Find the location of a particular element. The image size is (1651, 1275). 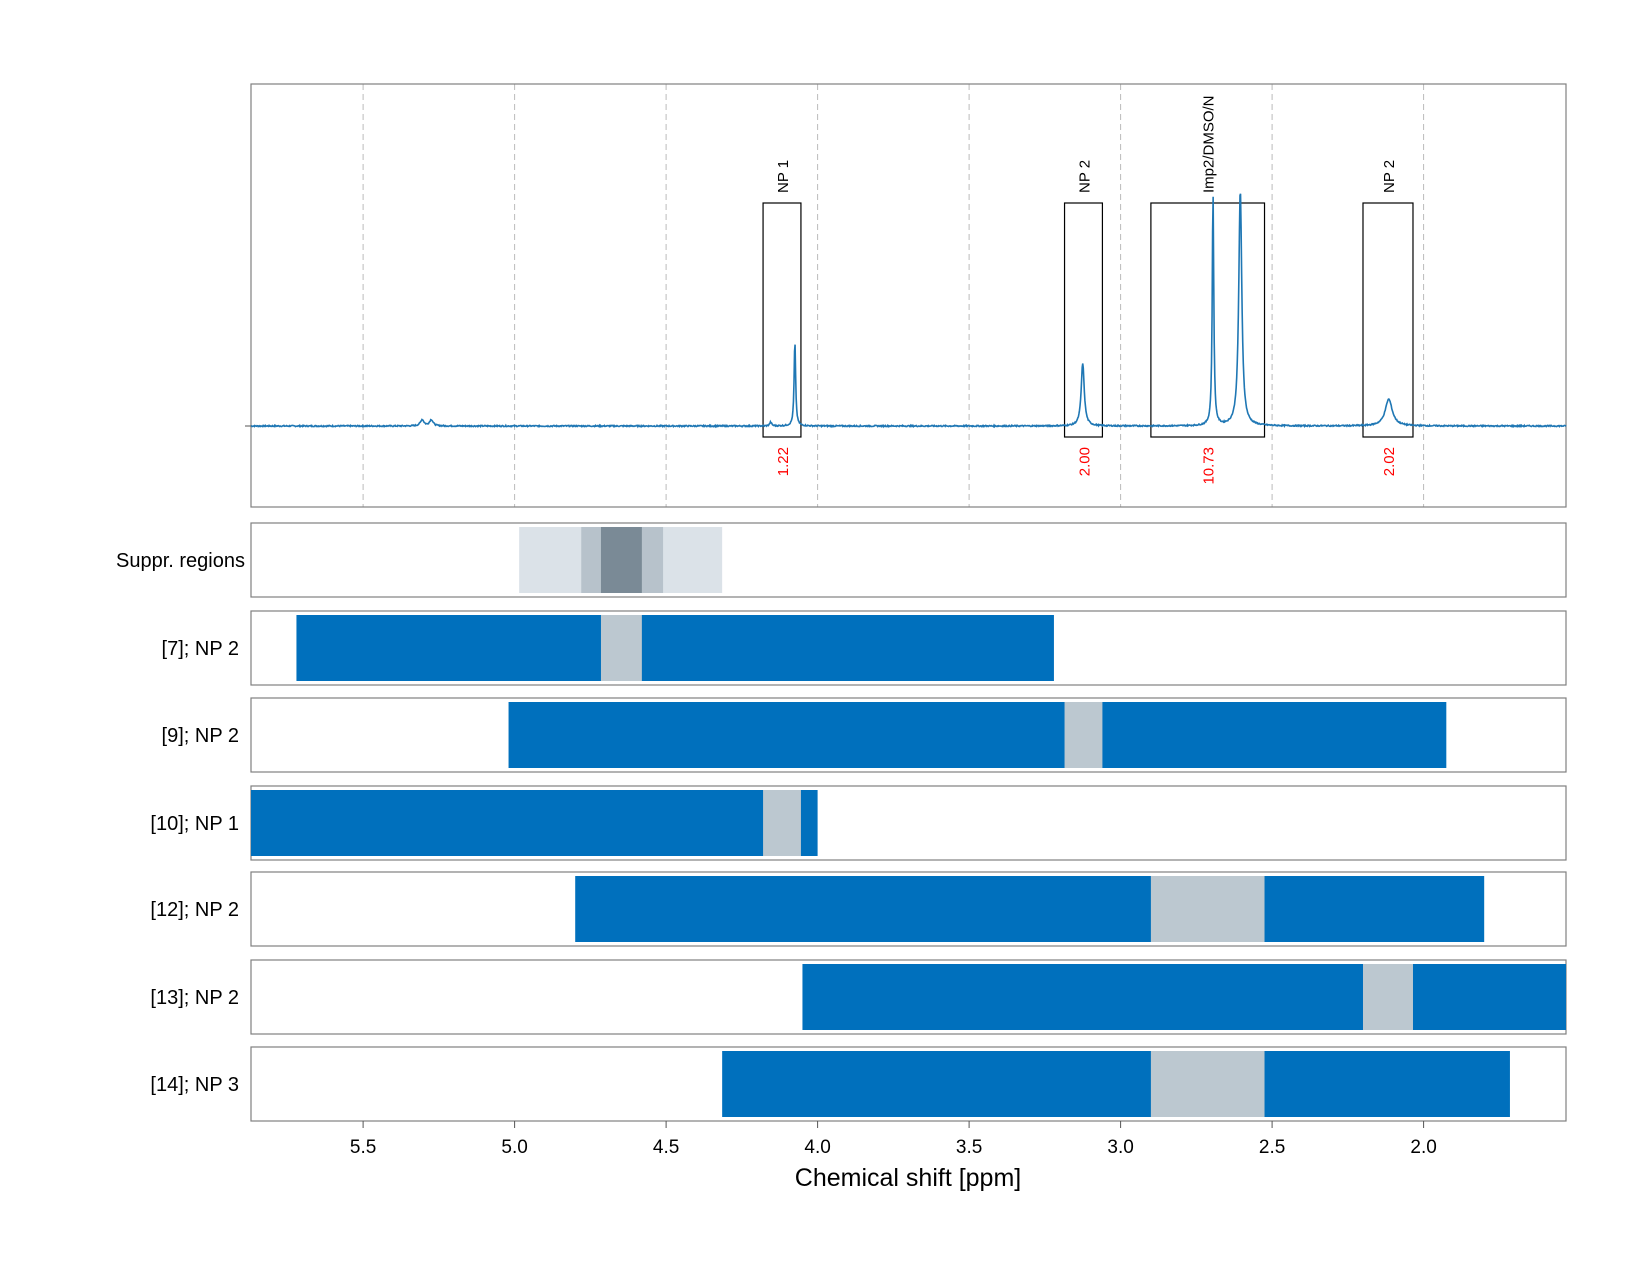

track-label: [14]; NP 3 is located at coordinates (194, 1085).